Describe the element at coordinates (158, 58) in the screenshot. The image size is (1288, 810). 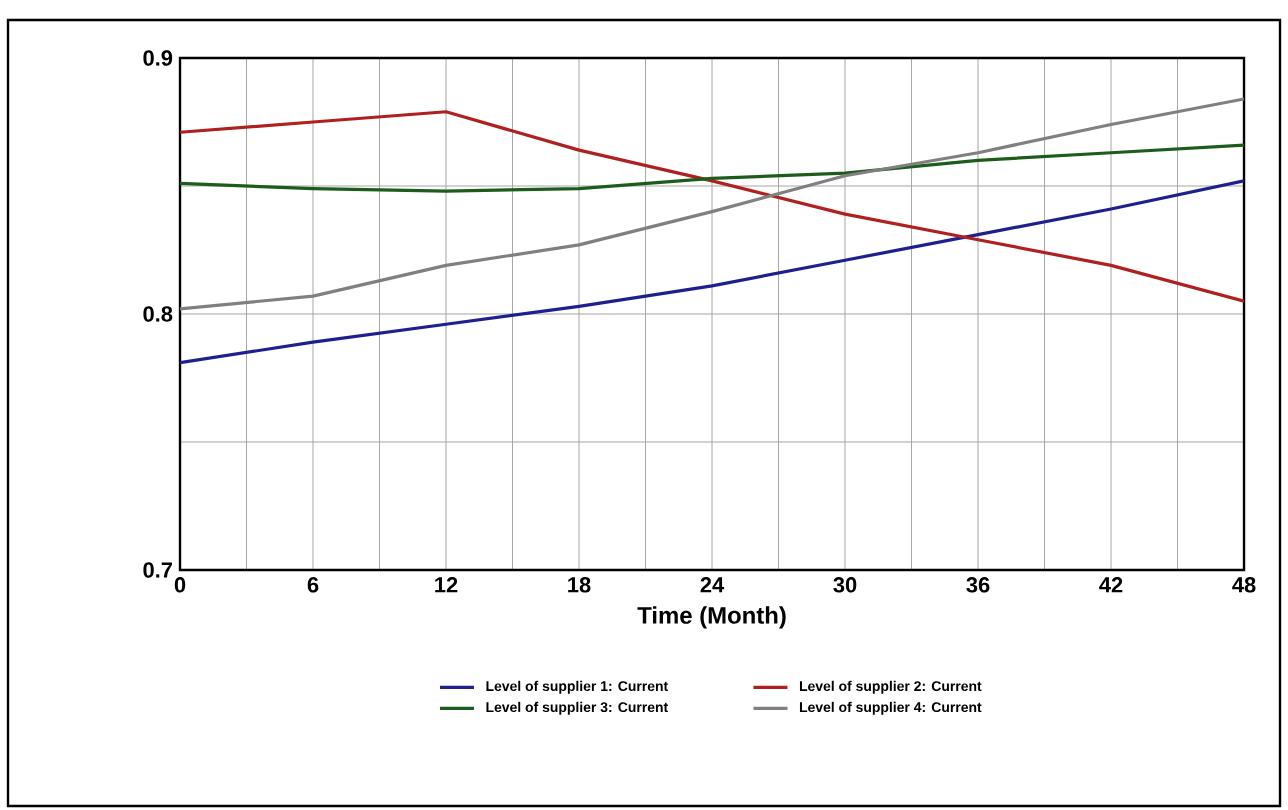
I see `y-tick-label: 0.9` at that location.